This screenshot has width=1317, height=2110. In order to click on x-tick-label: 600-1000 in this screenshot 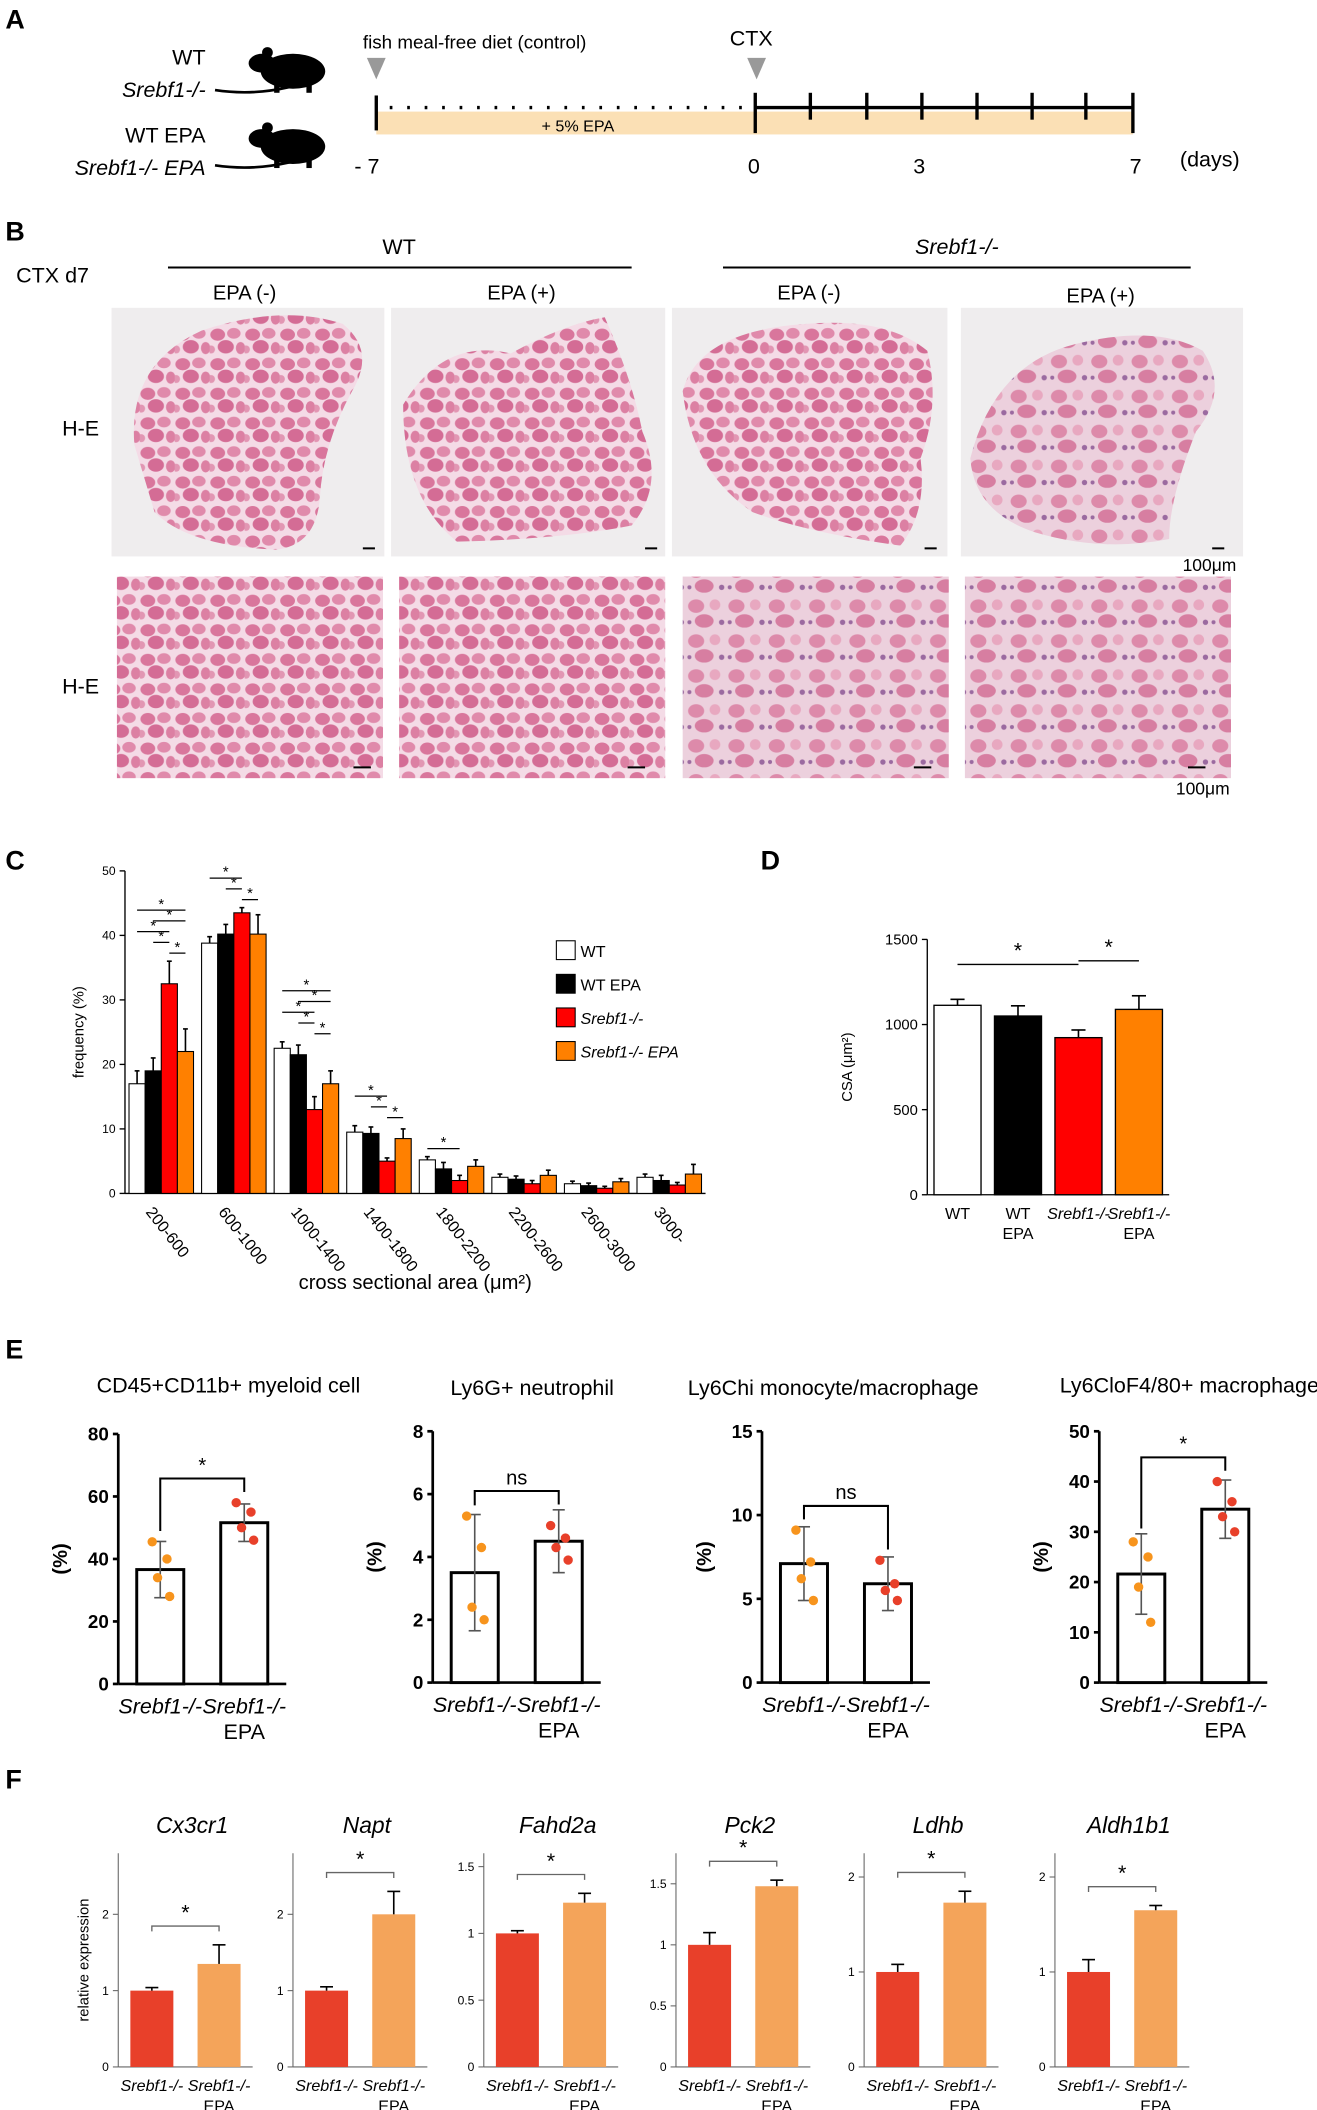, I will do `click(243, 1236)`.